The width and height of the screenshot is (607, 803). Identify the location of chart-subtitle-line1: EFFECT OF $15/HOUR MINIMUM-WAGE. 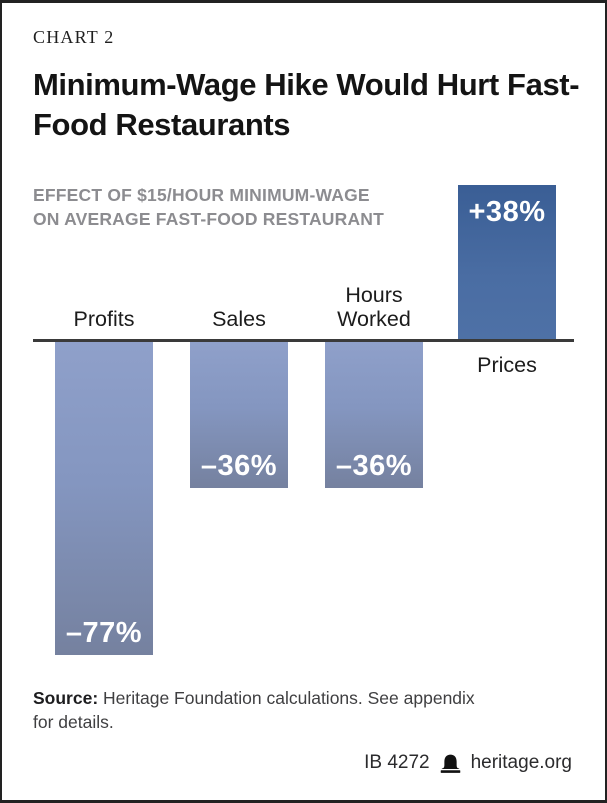
(201, 195).